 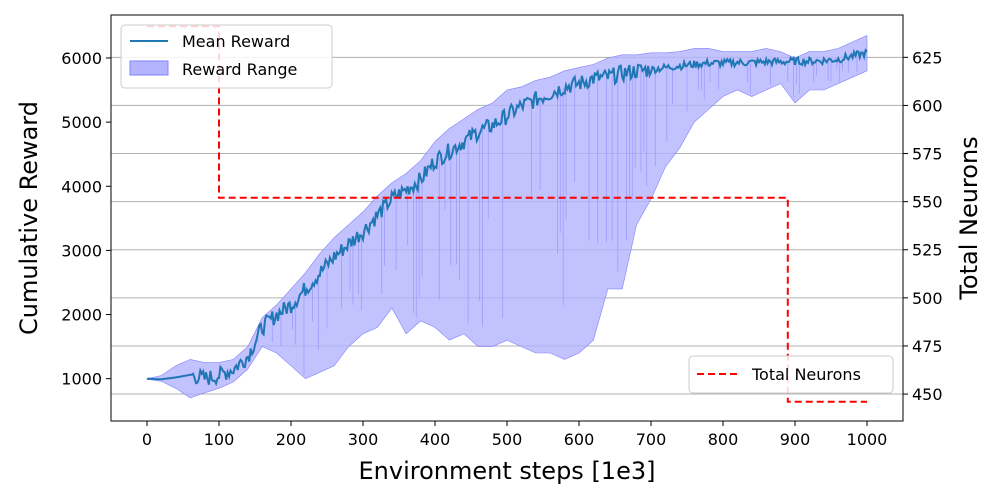 What do you see at coordinates (927, 394) in the screenshot?
I see `right-tick-label: 450` at bounding box center [927, 394].